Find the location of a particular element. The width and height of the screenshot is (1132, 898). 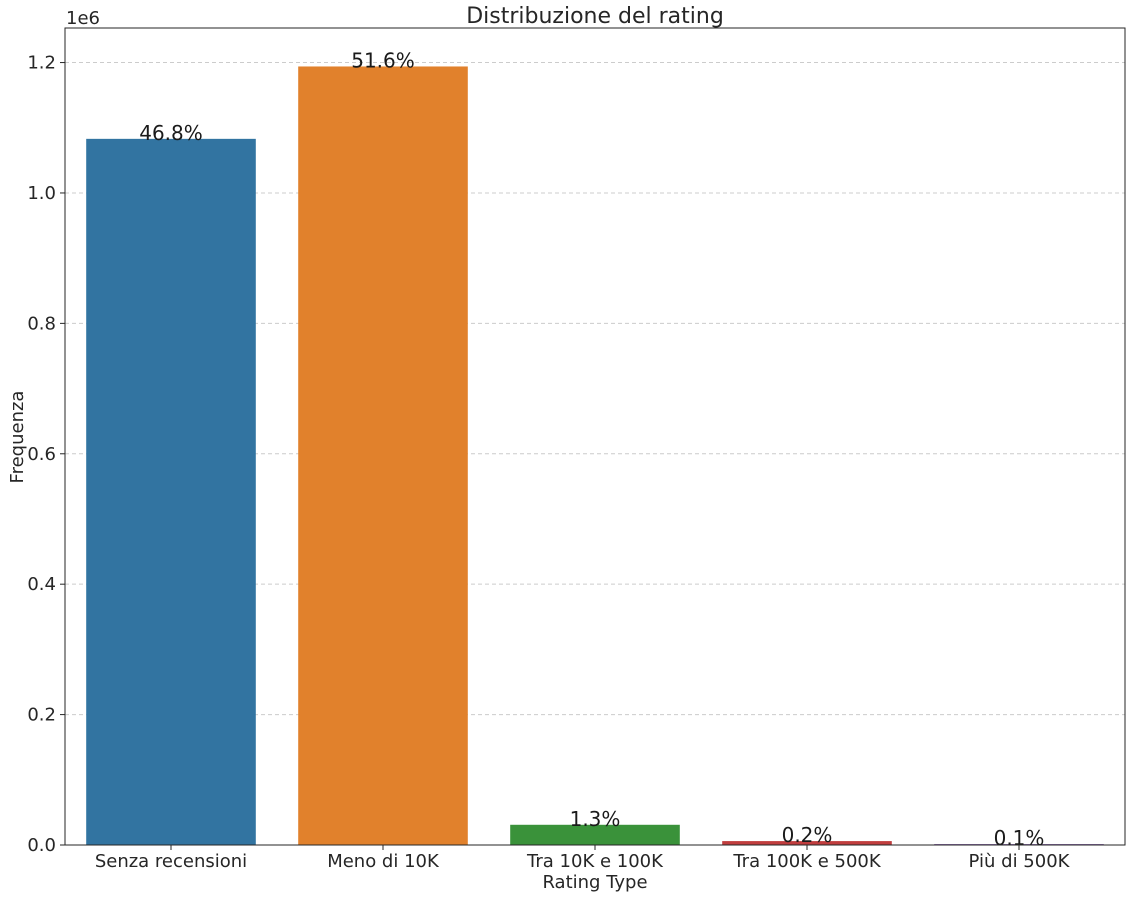

data-label: 51.6% is located at coordinates (383, 60).